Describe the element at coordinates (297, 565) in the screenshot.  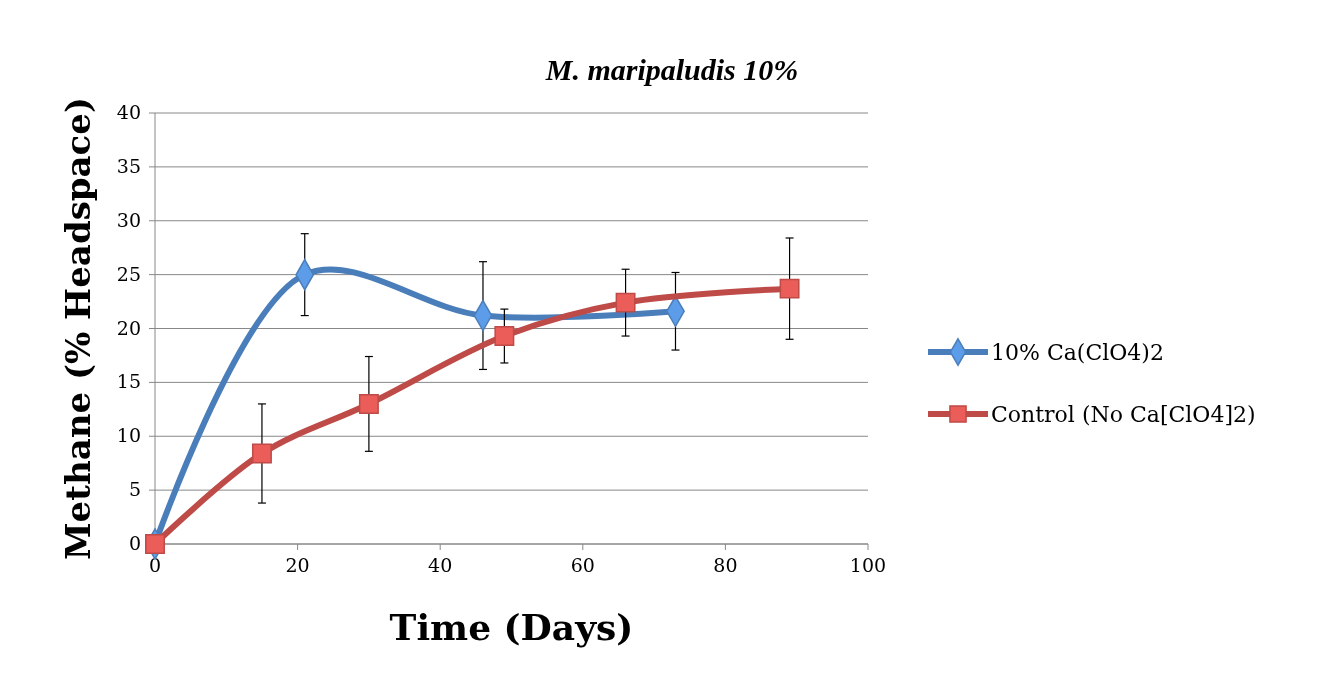
I see `x-tick-label: 20` at that location.